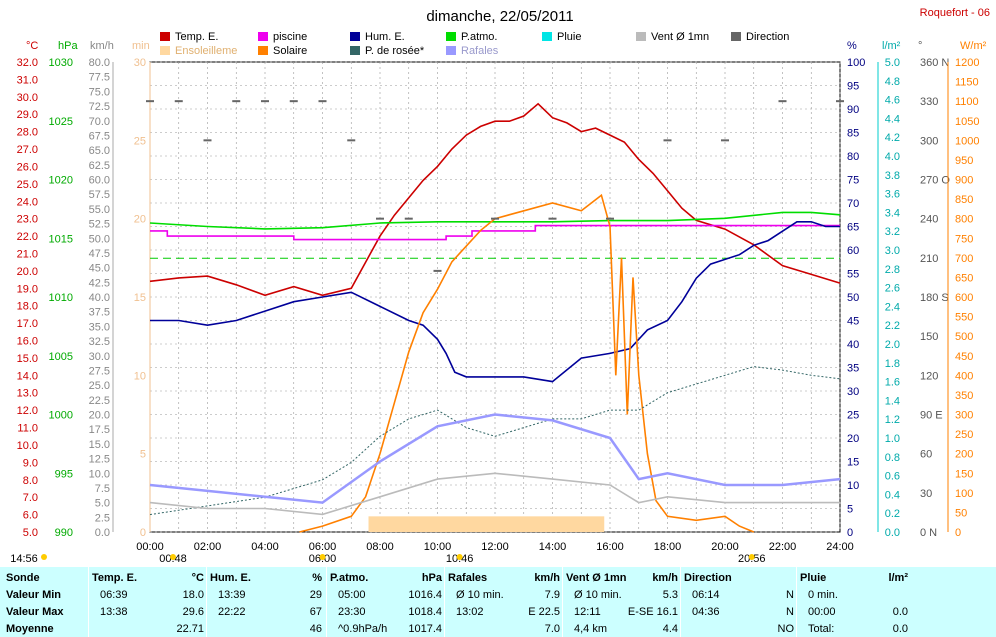 Image resolution: width=996 pixels, height=637 pixels. Describe the element at coordinates (892, 401) in the screenshot. I see `lm2-axis-tick: 1.4` at that location.